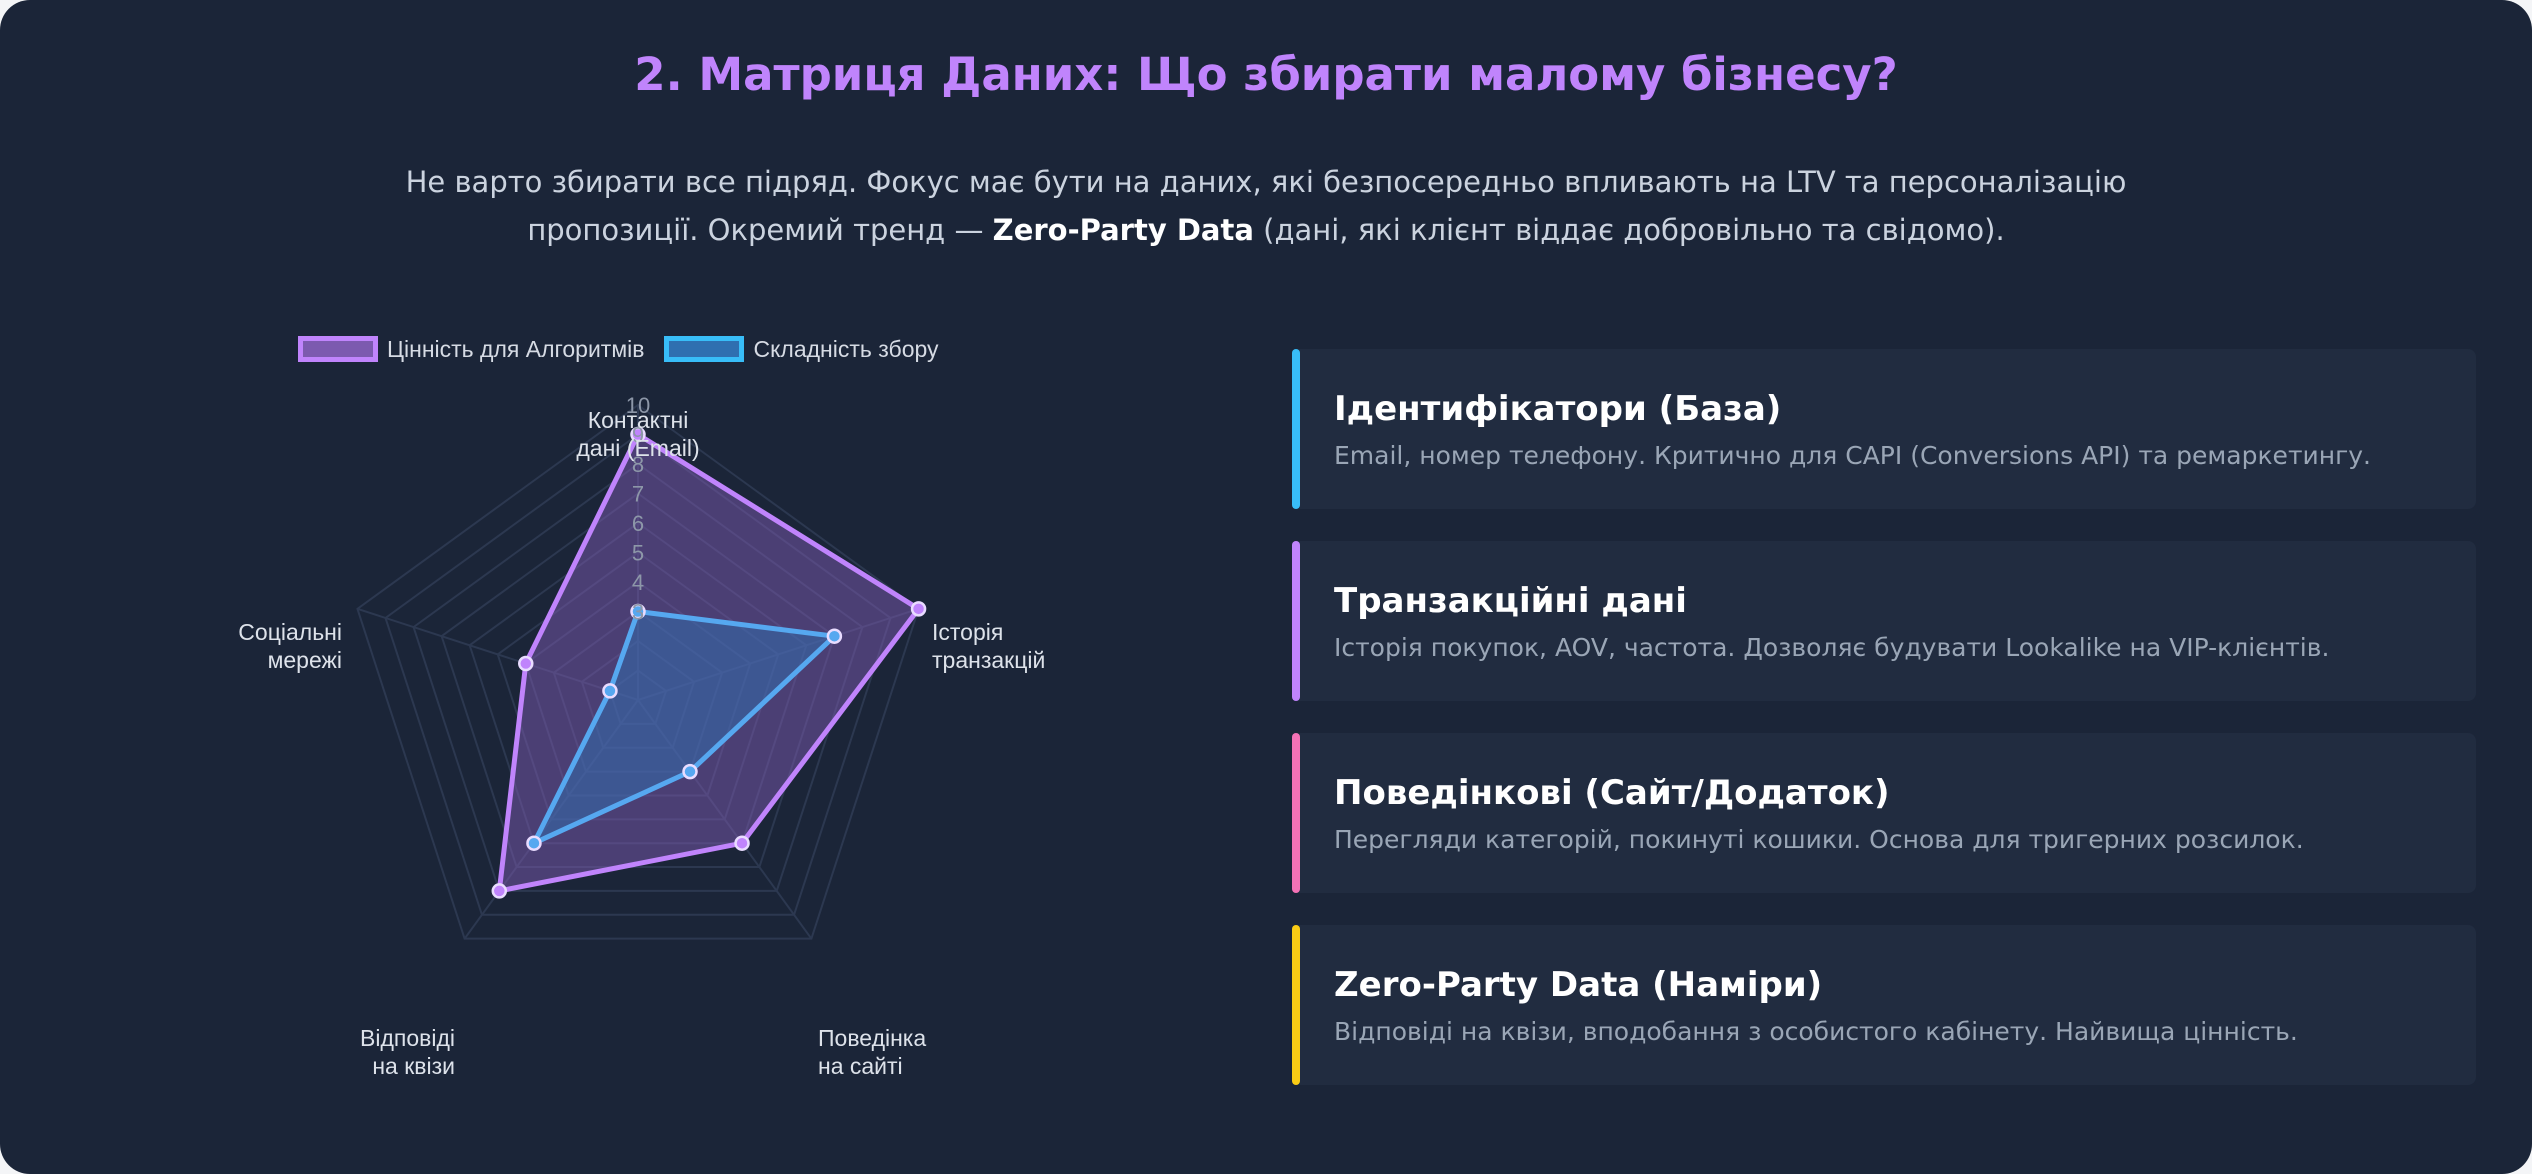  What do you see at coordinates (1123, 230) in the screenshot?
I see `intro-highlight: Zero-Party Data` at bounding box center [1123, 230].